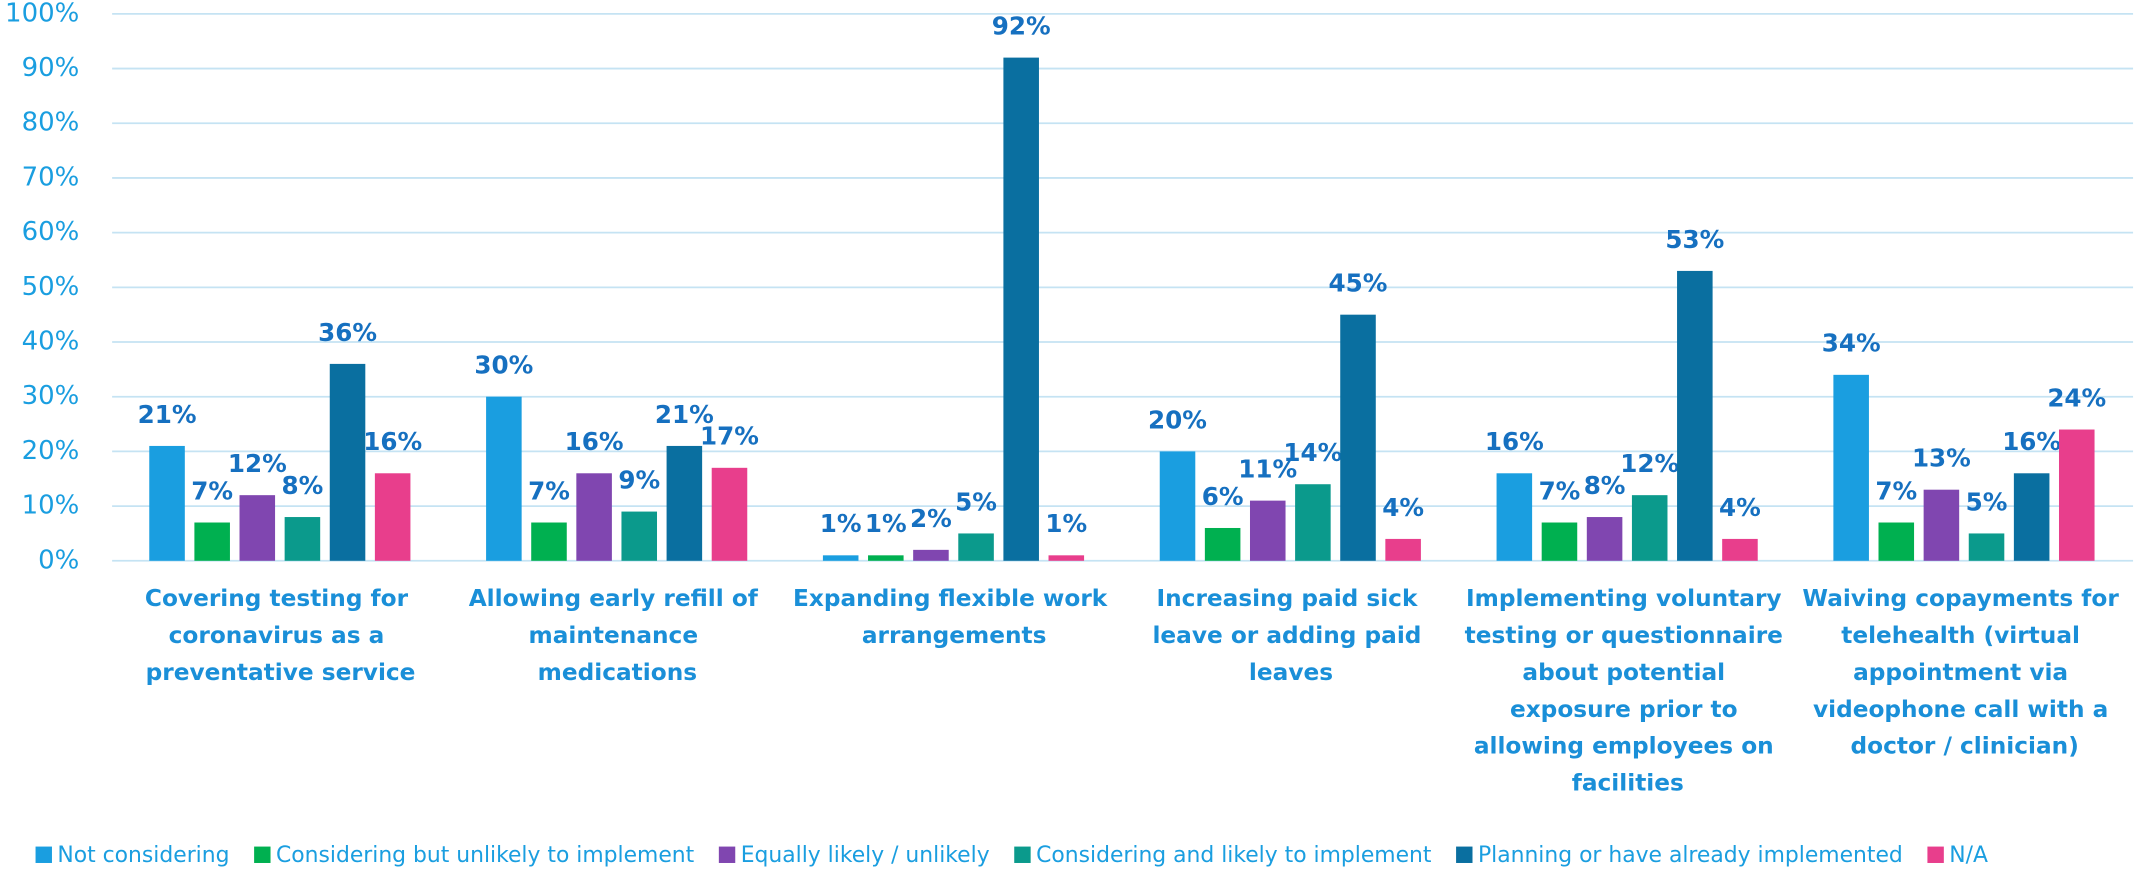 This screenshot has width=2144, height=870. What do you see at coordinates (280, 598) in the screenshot?
I see `x-tick-line: Covering testing for` at bounding box center [280, 598].